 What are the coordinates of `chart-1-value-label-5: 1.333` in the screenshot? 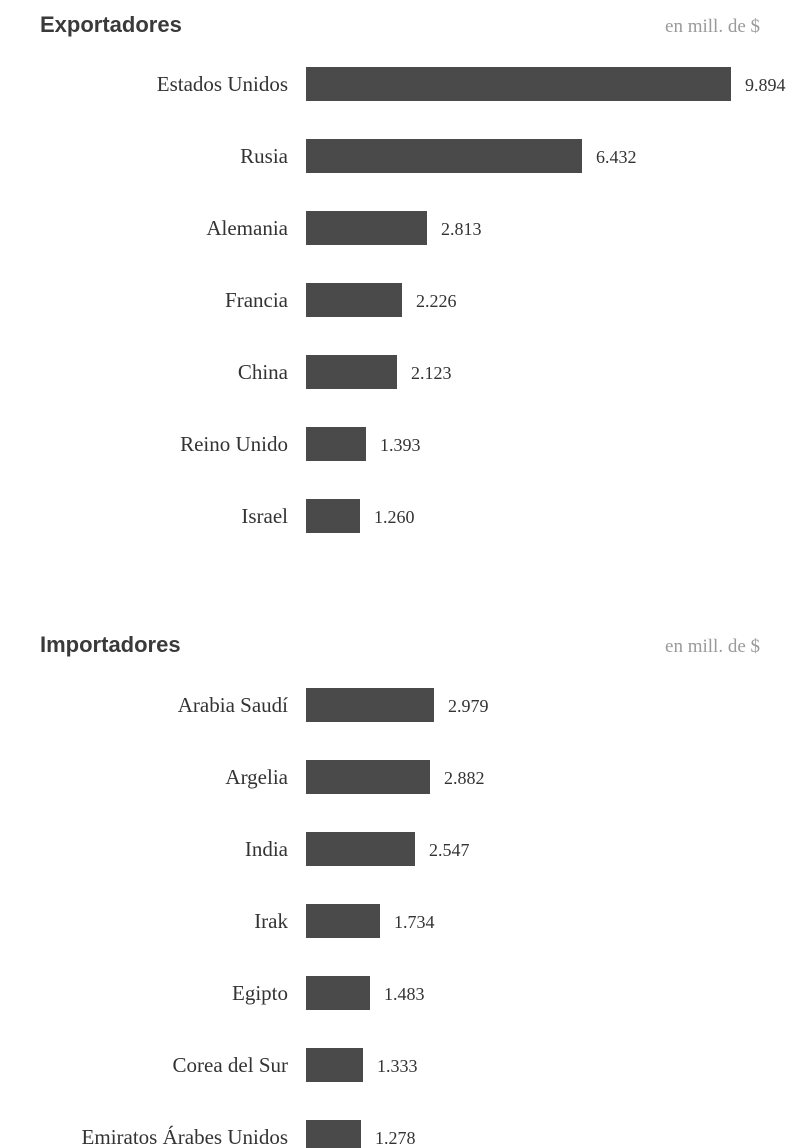 It's located at (397, 1066).